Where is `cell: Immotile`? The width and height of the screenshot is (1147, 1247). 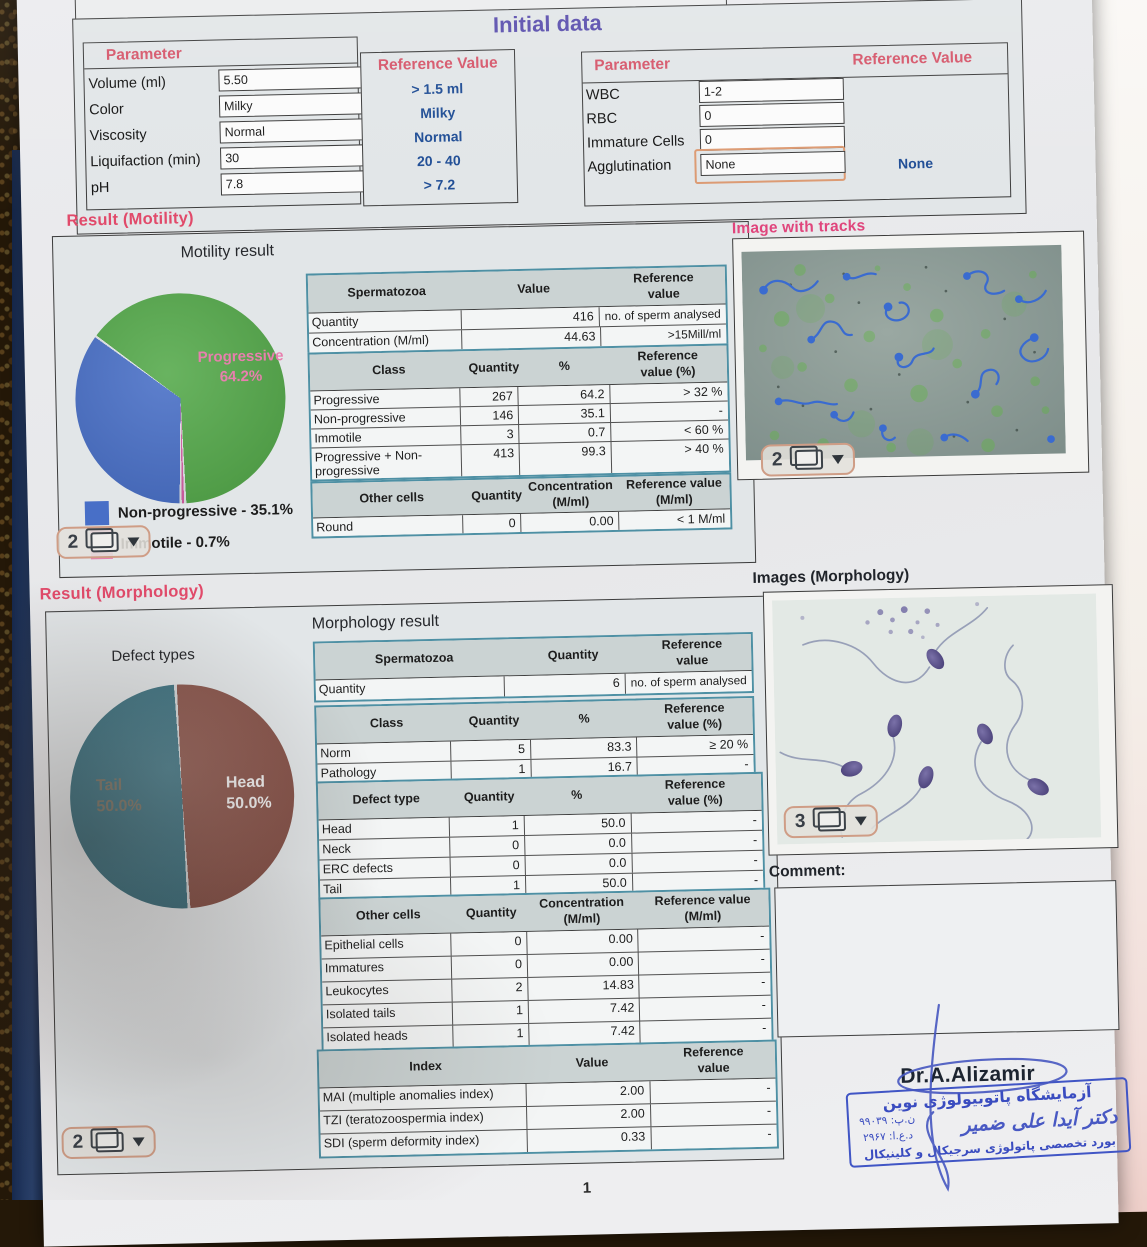
cell: Immotile is located at coordinates (338, 438).